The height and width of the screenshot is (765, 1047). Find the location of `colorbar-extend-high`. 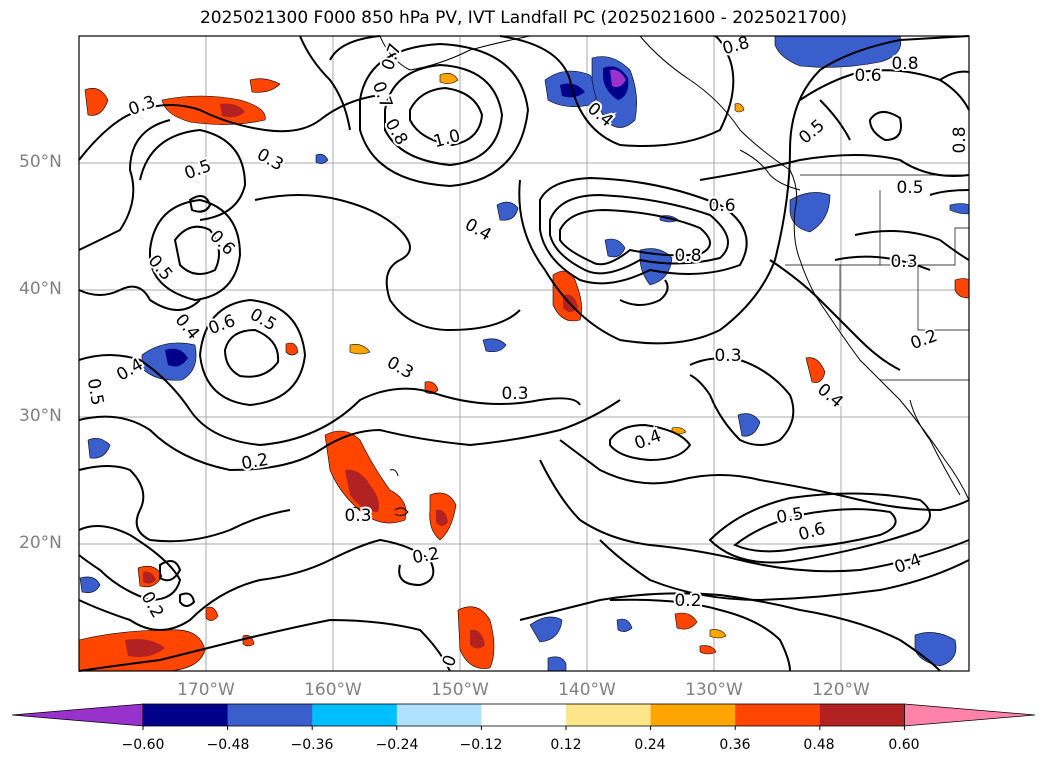

colorbar-extend-high is located at coordinates (970, 715).